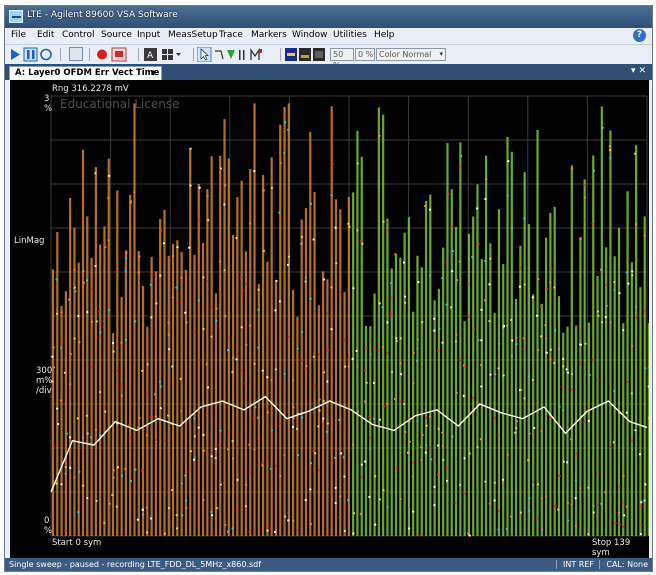 This screenshot has height=575, width=656. What do you see at coordinates (150, 54) in the screenshot?
I see `autoscale-icon` at bounding box center [150, 54].